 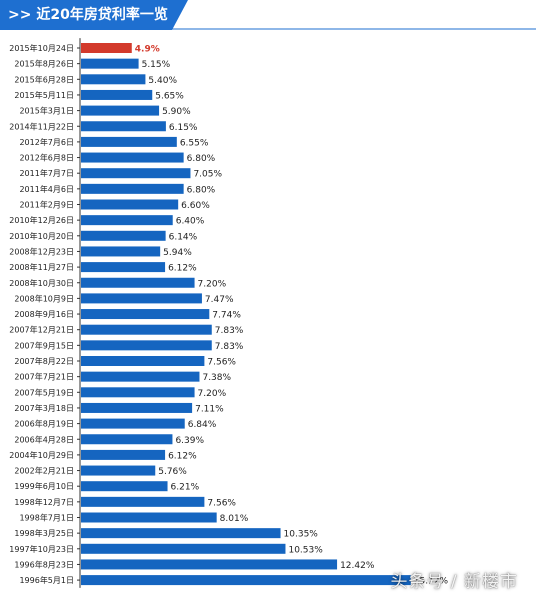 I want to click on value-label: 10.35%, so click(x=301, y=535).